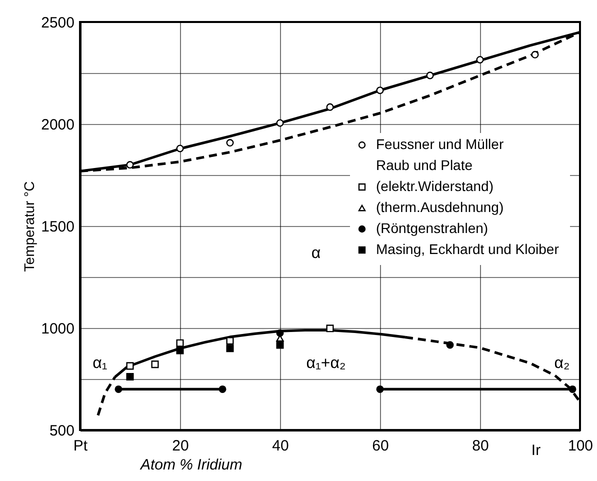  What do you see at coordinates (380, 446) in the screenshot?
I see `x-tick-label: 60` at bounding box center [380, 446].